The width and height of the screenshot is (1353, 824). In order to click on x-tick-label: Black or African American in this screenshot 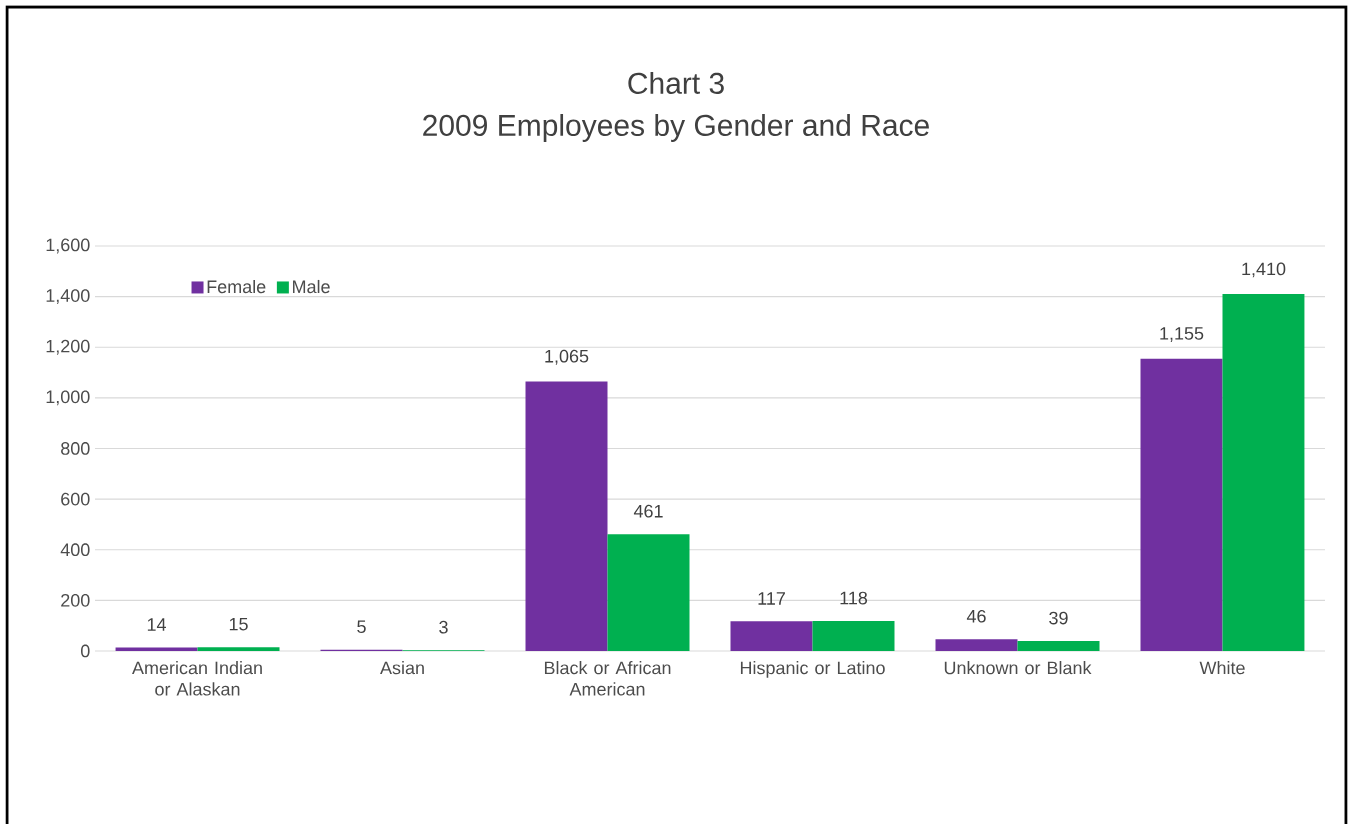, I will do `click(607, 678)`.